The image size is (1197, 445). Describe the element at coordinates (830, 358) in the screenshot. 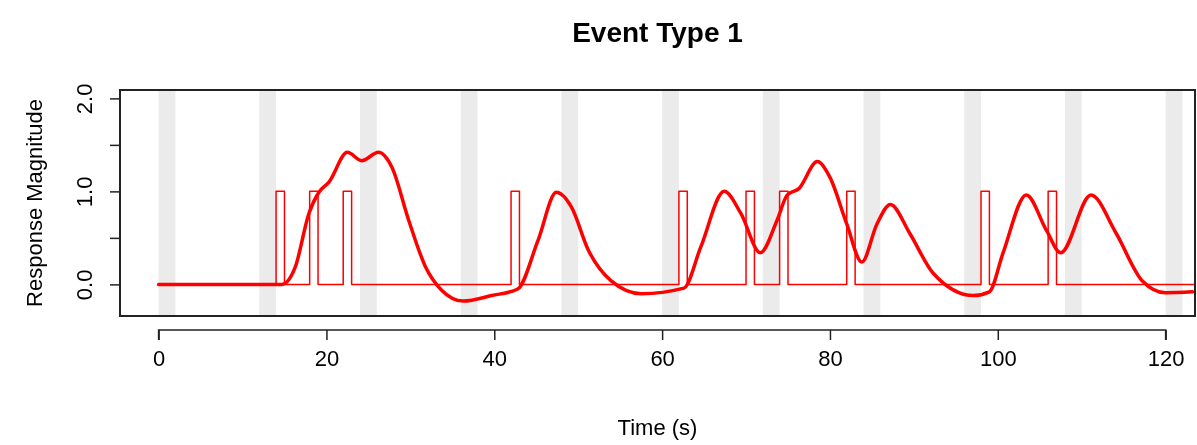

I see `x-tick-label: 80` at that location.